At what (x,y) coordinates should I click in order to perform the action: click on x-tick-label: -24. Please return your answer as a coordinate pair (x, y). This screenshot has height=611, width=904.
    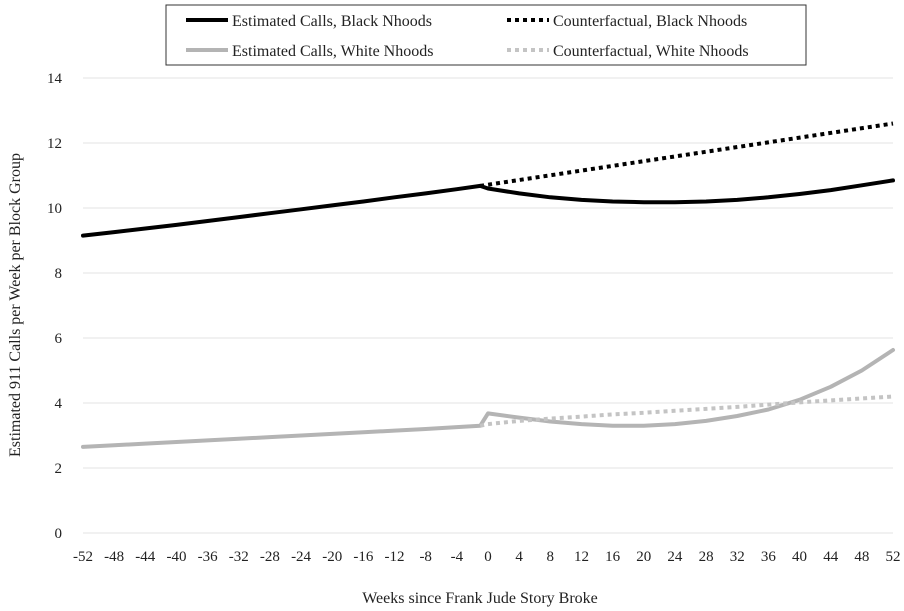
    Looking at the image, I should click on (301, 557).